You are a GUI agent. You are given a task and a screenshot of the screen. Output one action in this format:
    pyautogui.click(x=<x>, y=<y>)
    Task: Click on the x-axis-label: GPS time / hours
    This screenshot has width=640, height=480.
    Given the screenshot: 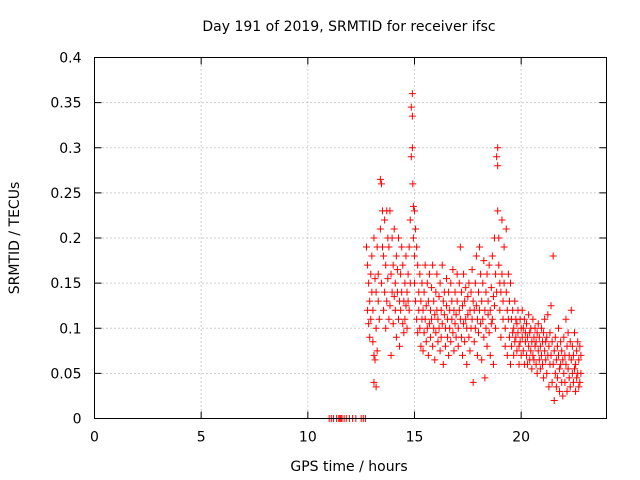 What is the action you would take?
    pyautogui.click(x=348, y=467)
    